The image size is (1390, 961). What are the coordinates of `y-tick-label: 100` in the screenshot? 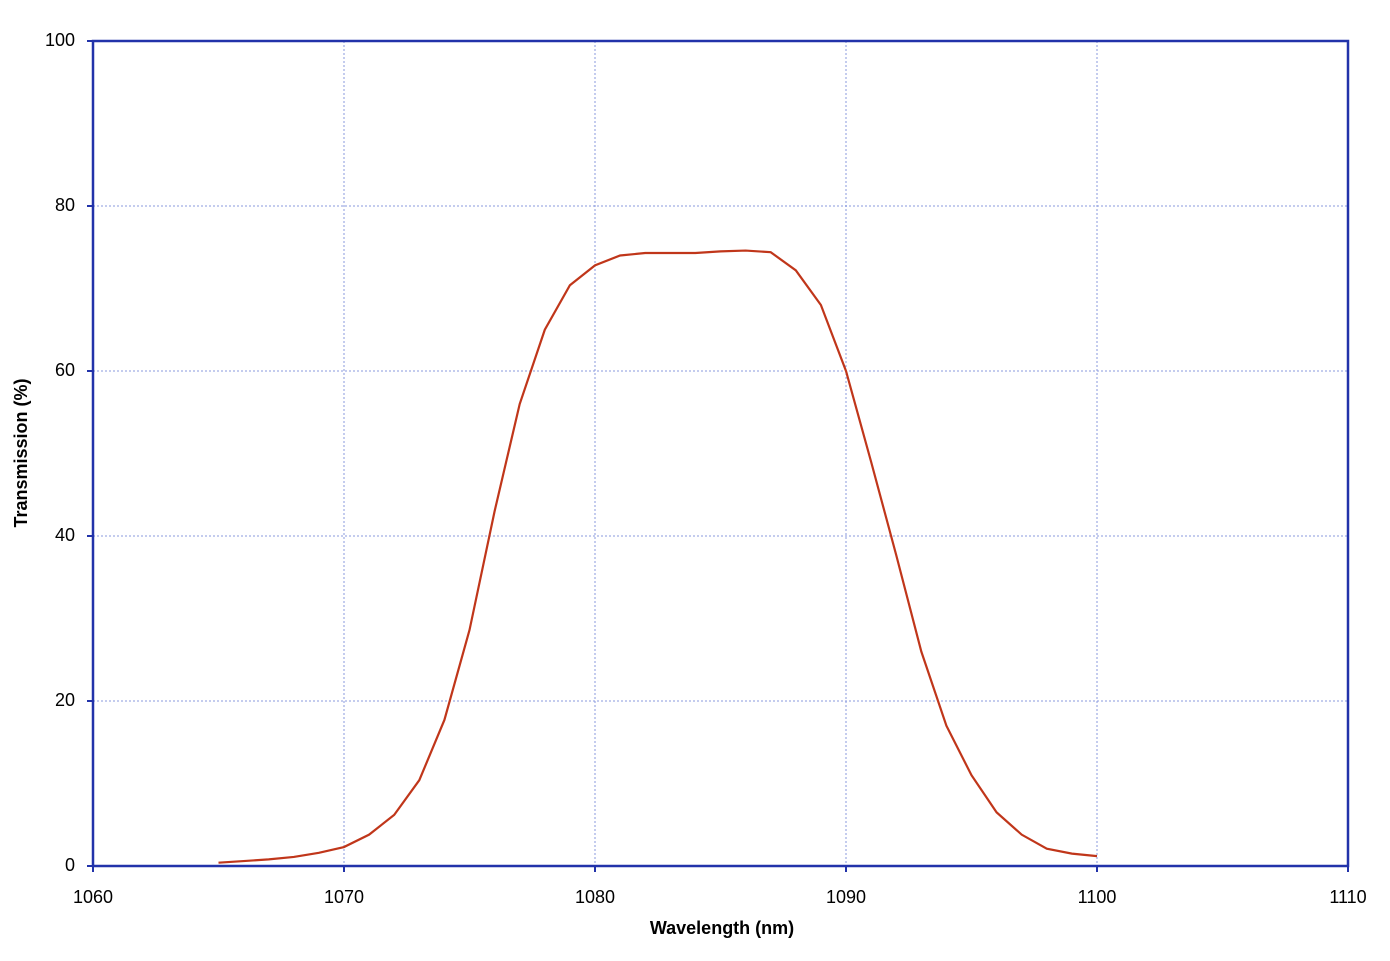 It's located at (60, 40).